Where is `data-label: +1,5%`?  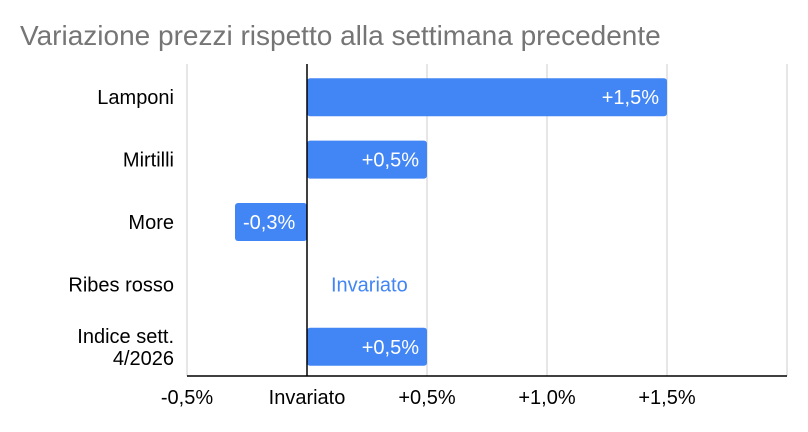 data-label: +1,5% is located at coordinates (630, 98).